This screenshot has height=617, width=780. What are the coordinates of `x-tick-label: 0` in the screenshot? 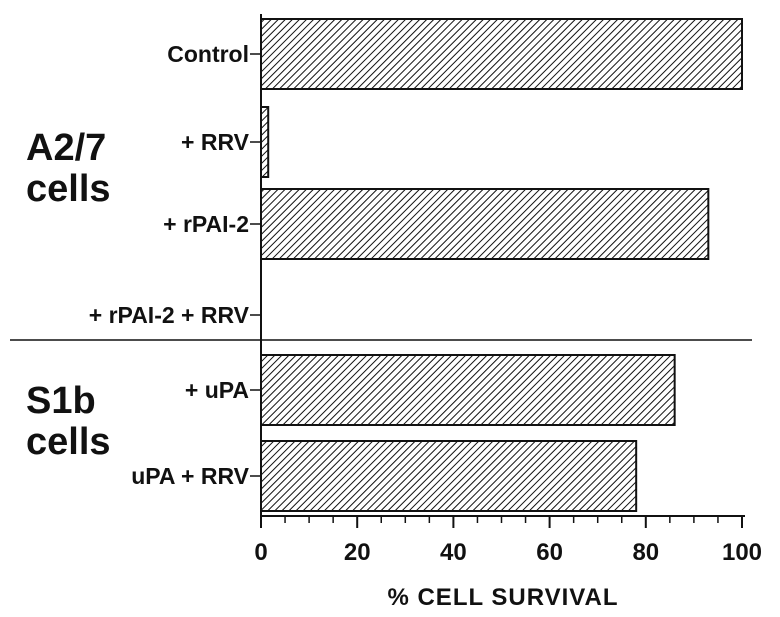 It's located at (260, 552).